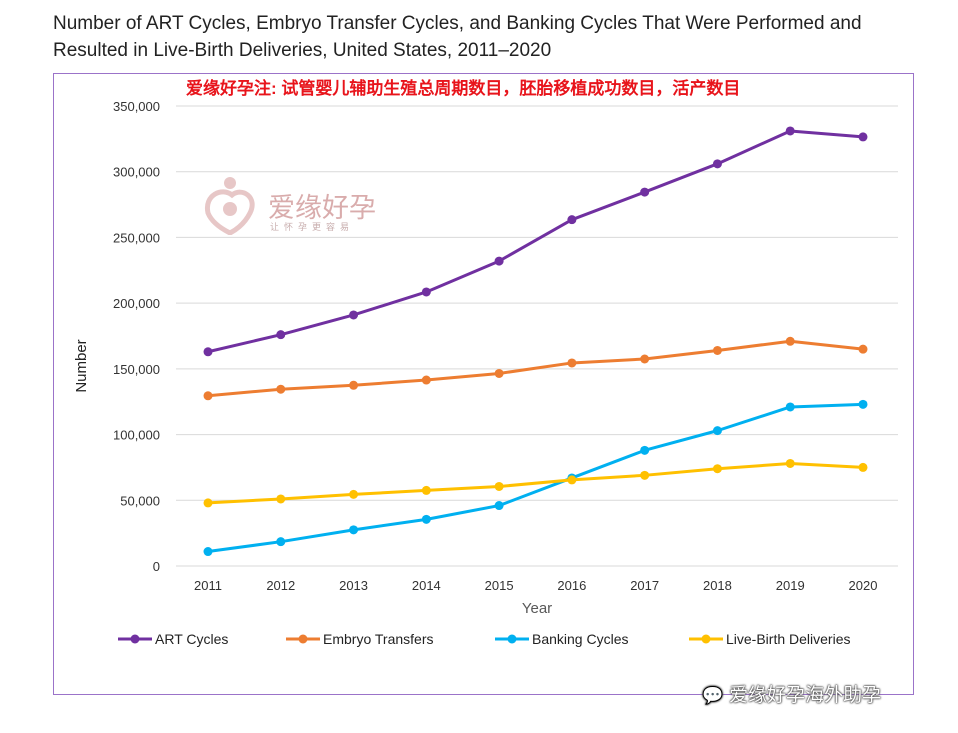  What do you see at coordinates (644, 585) in the screenshot?
I see `x-tick-label: 2017` at bounding box center [644, 585].